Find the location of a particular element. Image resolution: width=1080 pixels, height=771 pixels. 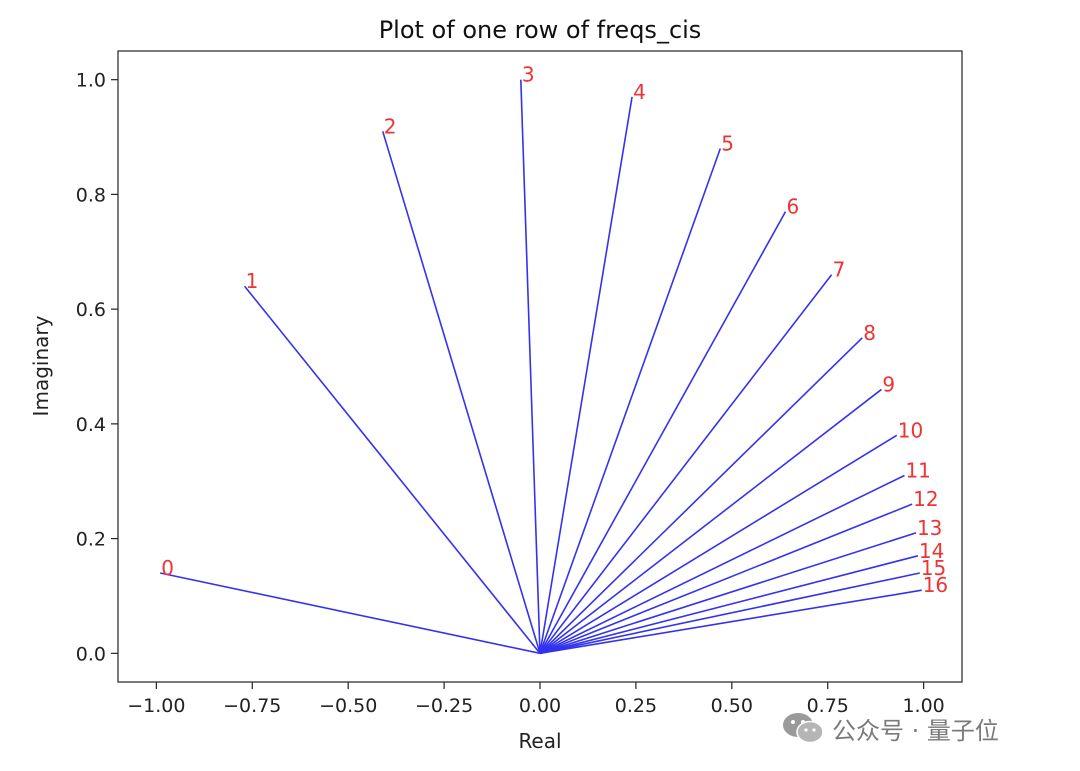

point-label-10: 10 is located at coordinates (910, 430).